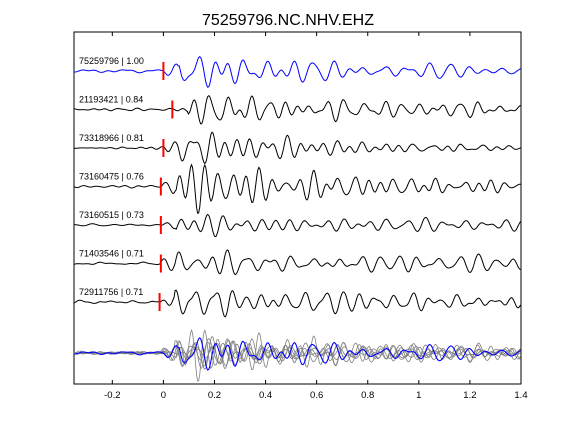 This screenshot has height=432, width=576. Describe the element at coordinates (111, 138) in the screenshot. I see `trace-label-73318966: 73318966 | 0.81` at that location.